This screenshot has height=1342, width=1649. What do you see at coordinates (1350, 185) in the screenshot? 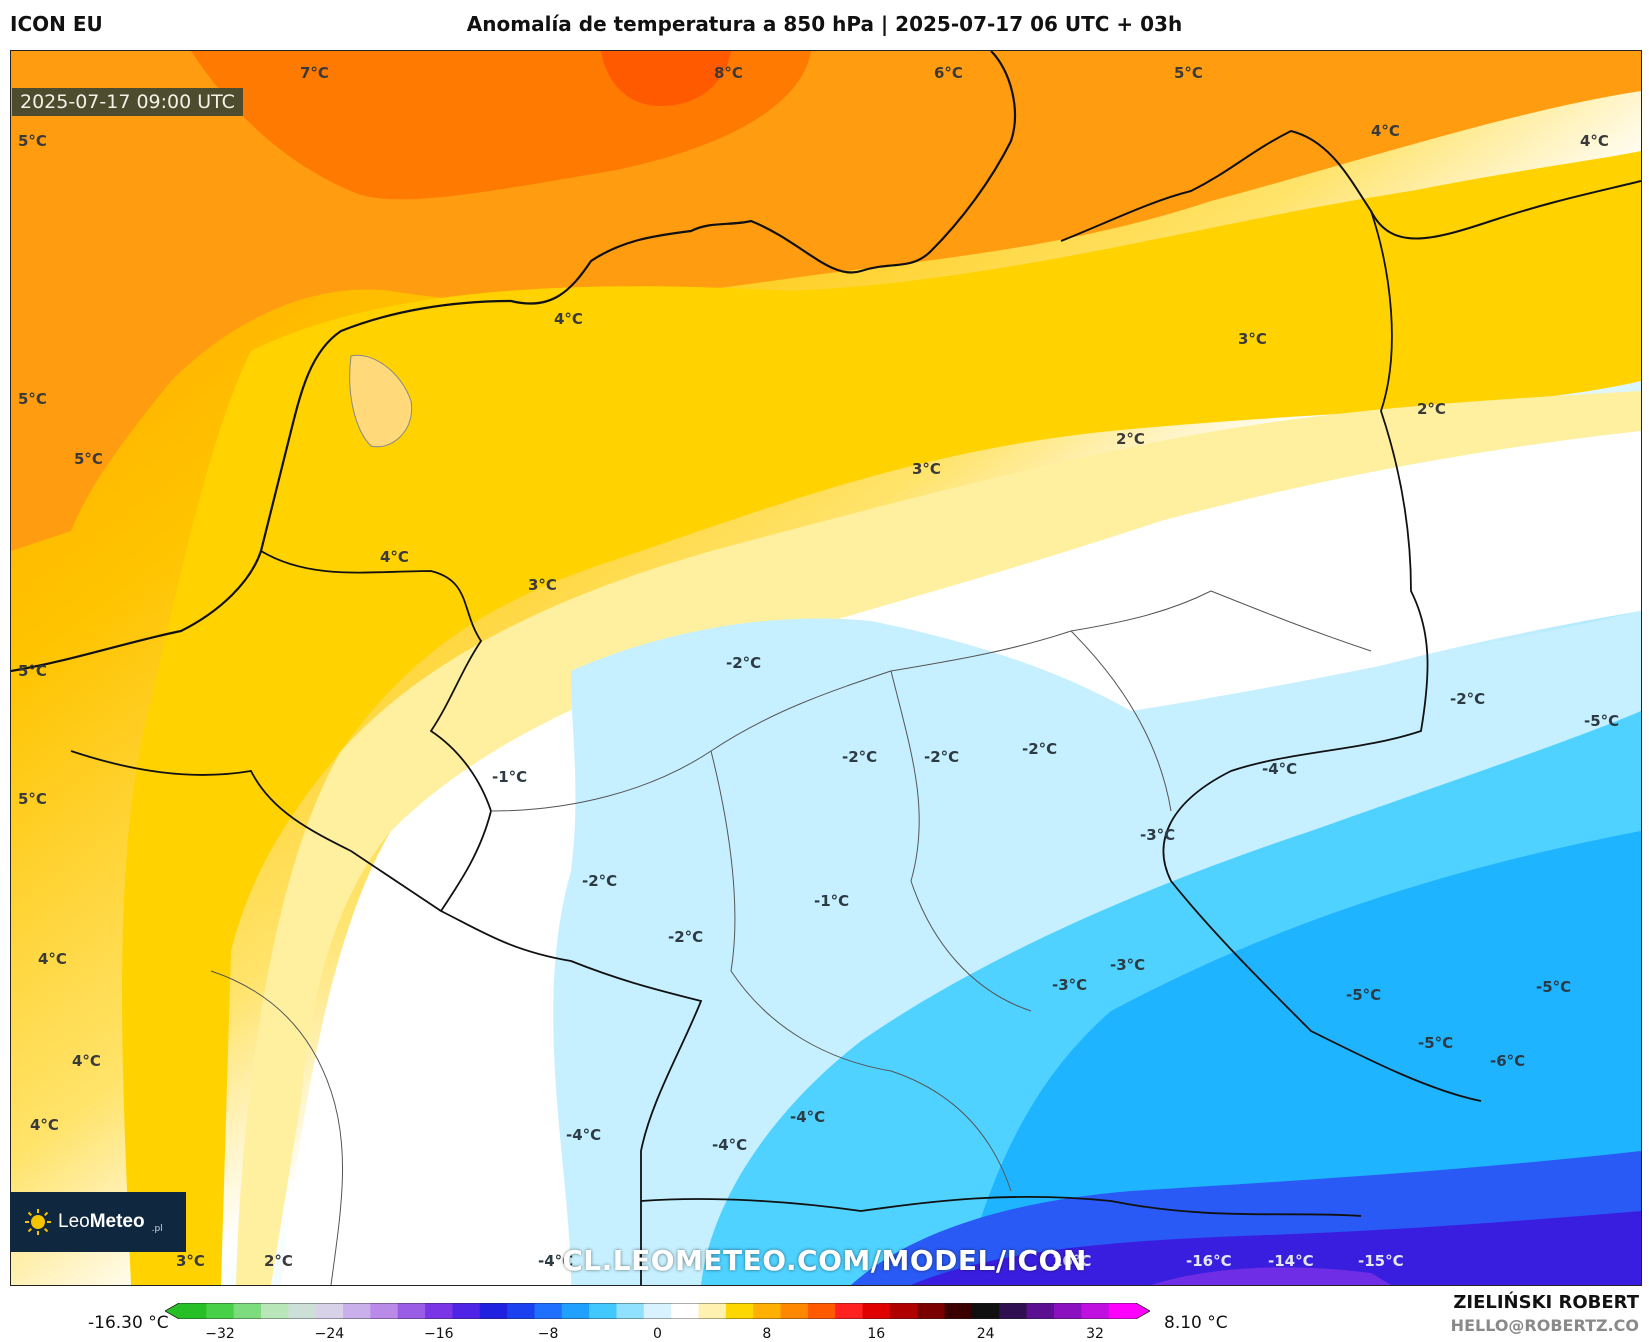
I see `coastline-east` at bounding box center [1350, 185].